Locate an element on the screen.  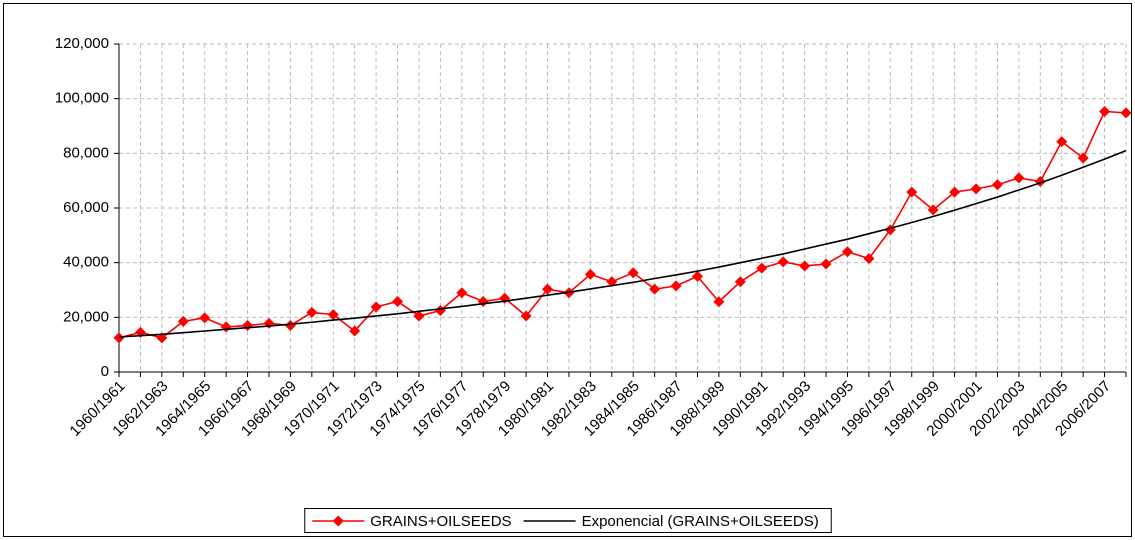
y-tick-label: 120,000 is located at coordinates (82, 43).